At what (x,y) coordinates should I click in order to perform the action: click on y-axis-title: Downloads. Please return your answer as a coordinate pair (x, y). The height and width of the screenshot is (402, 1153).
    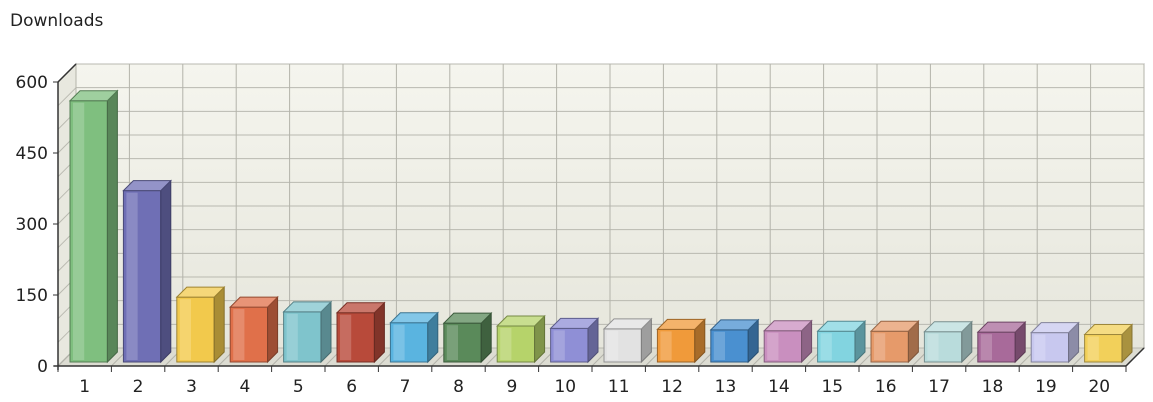
    Looking at the image, I should click on (57, 21).